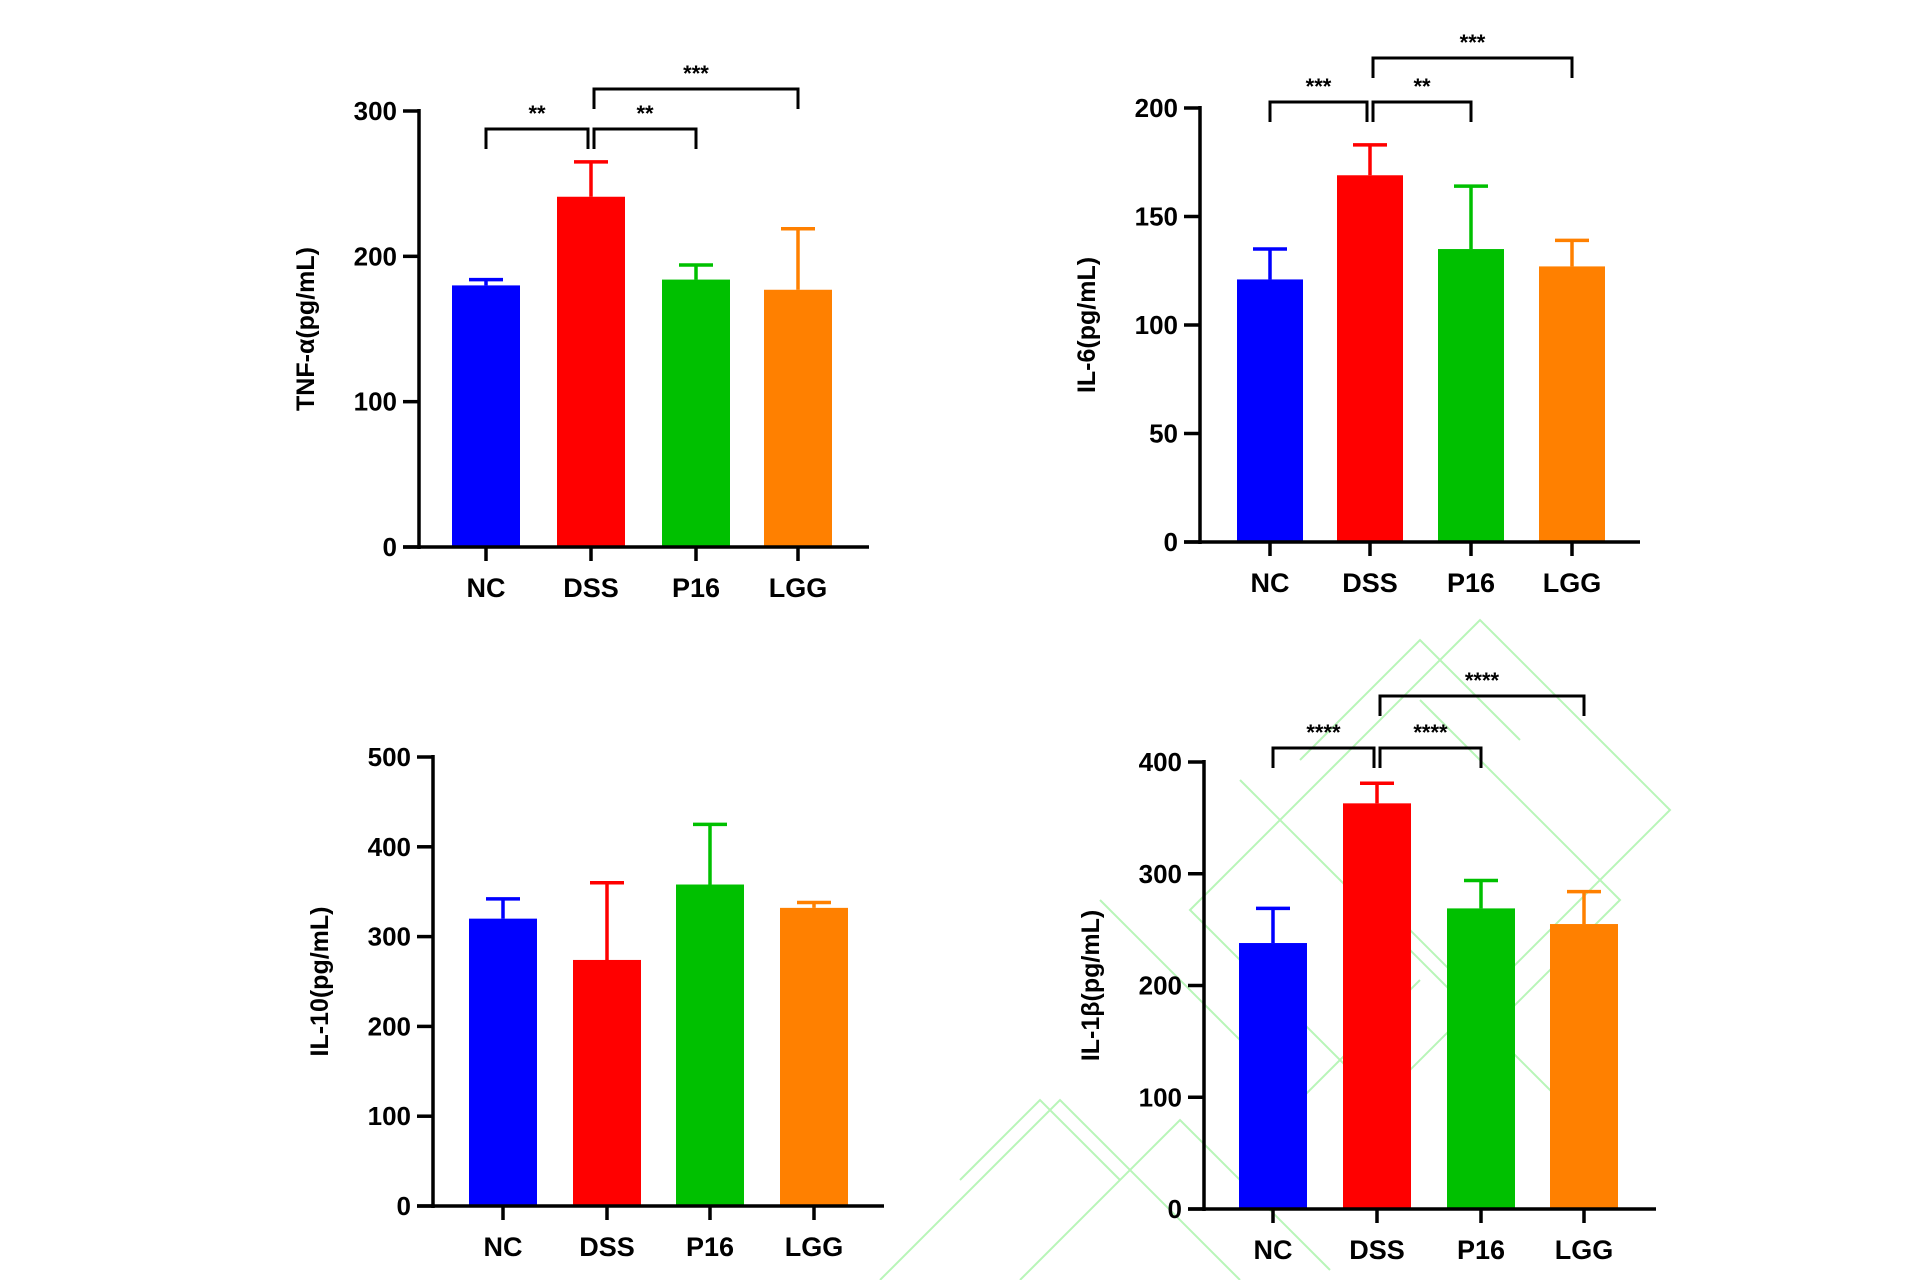 The height and width of the screenshot is (1280, 1920). I want to click on y-axis-label: TNF-α(pg/mL), so click(306, 329).